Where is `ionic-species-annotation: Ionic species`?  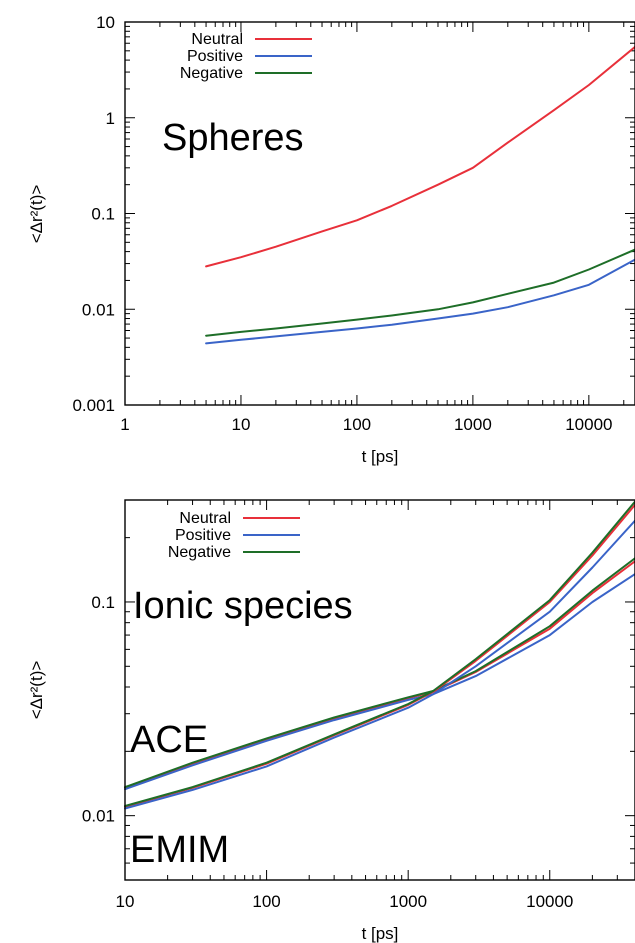
ionic-species-annotation: Ionic species is located at coordinates (243, 606).